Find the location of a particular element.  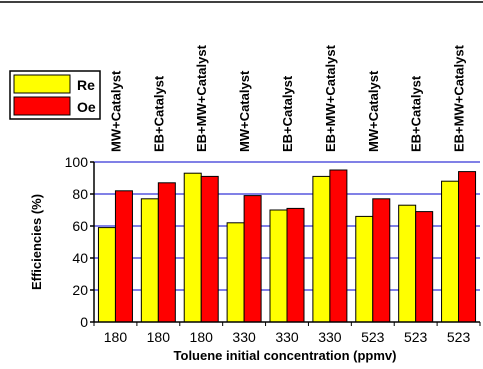

x-axis-title: Toluene initial concentration (ppmv) is located at coordinates (285, 355).